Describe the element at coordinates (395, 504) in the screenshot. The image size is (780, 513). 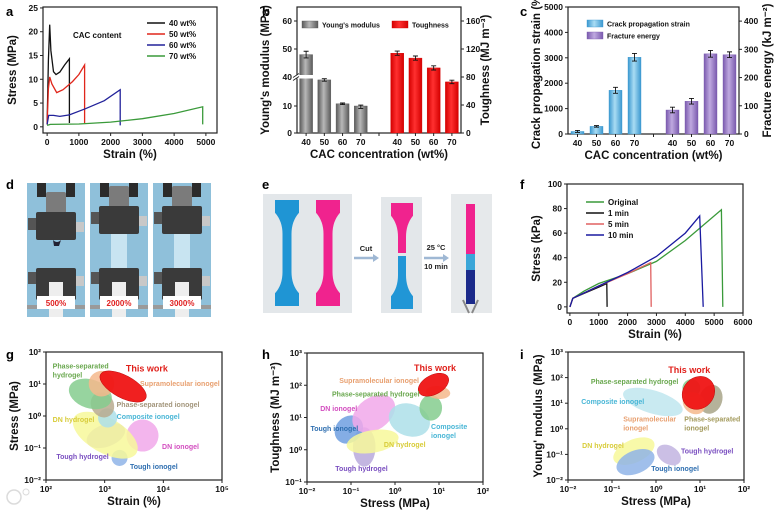
I see `x-axis-title: Stress (MPa)` at that location.